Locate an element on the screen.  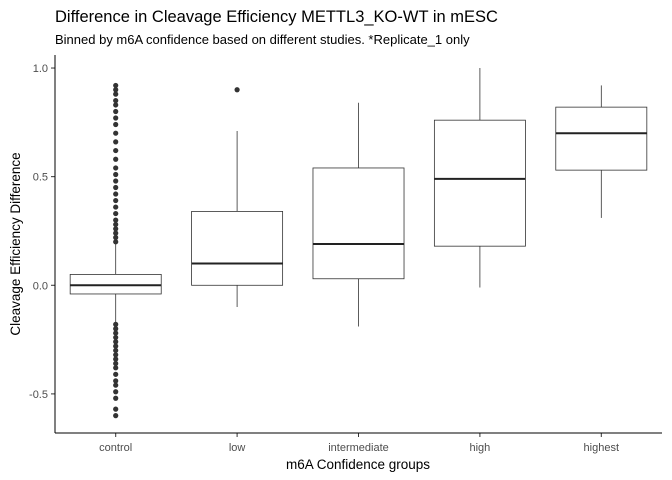
x-tick-label: control is located at coordinates (115, 448).